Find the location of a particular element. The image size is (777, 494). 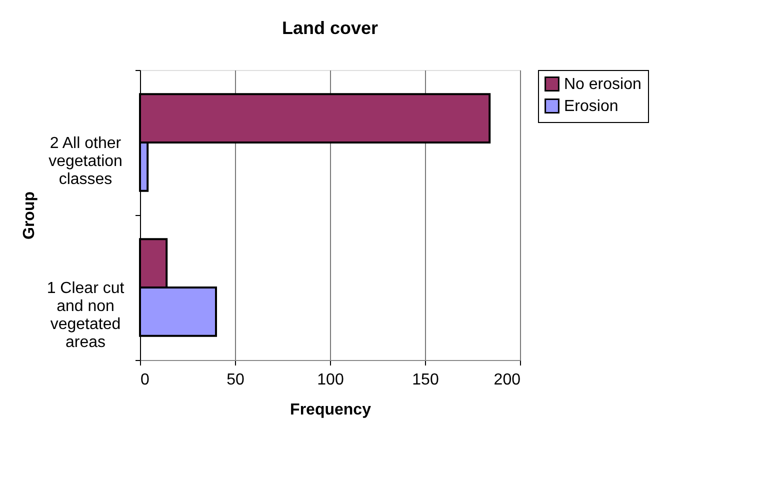

x-tick-label: 50 is located at coordinates (235, 380).